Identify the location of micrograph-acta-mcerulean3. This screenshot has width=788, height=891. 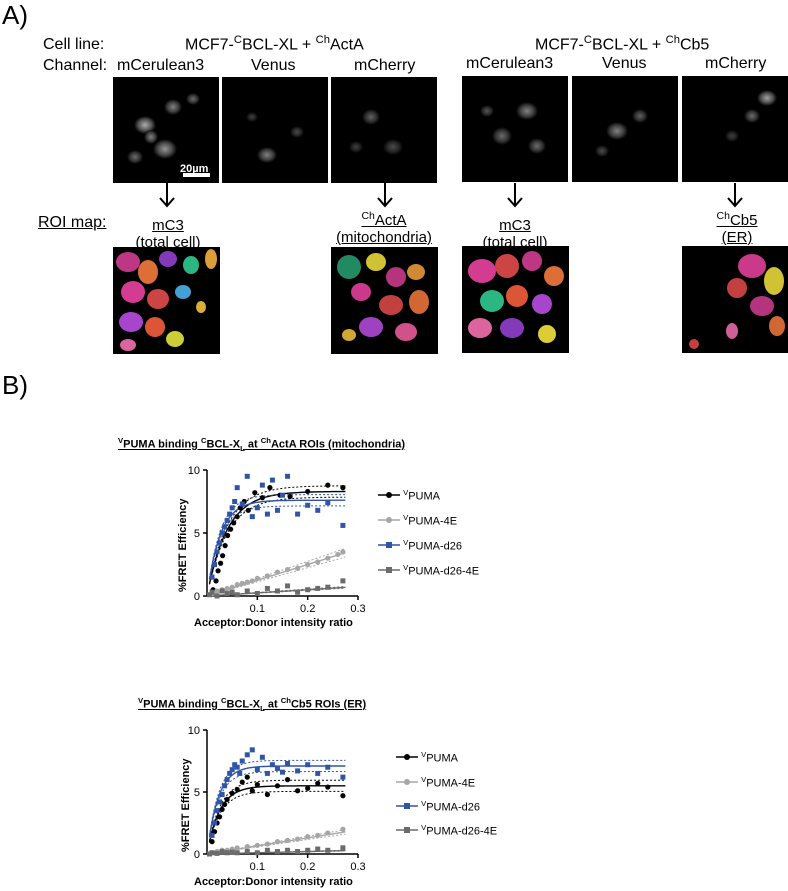
(166, 130).